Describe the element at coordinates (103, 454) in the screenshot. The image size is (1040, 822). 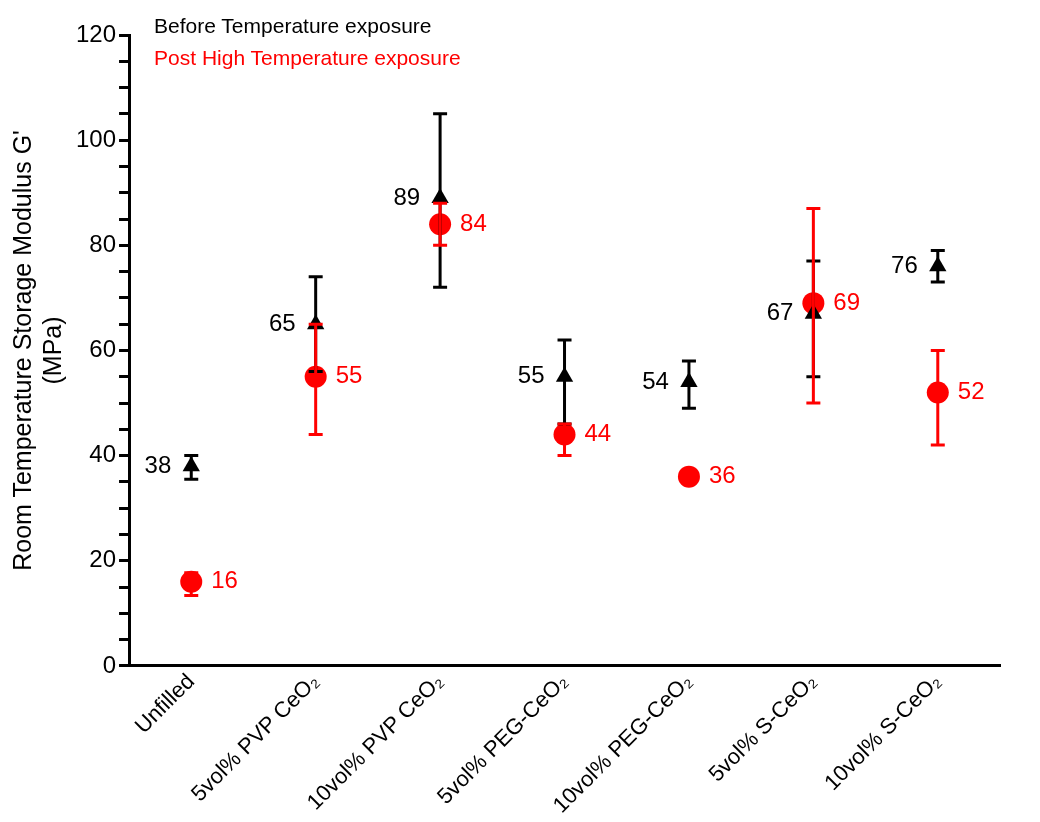
I see `y-tick-label: 40` at that location.